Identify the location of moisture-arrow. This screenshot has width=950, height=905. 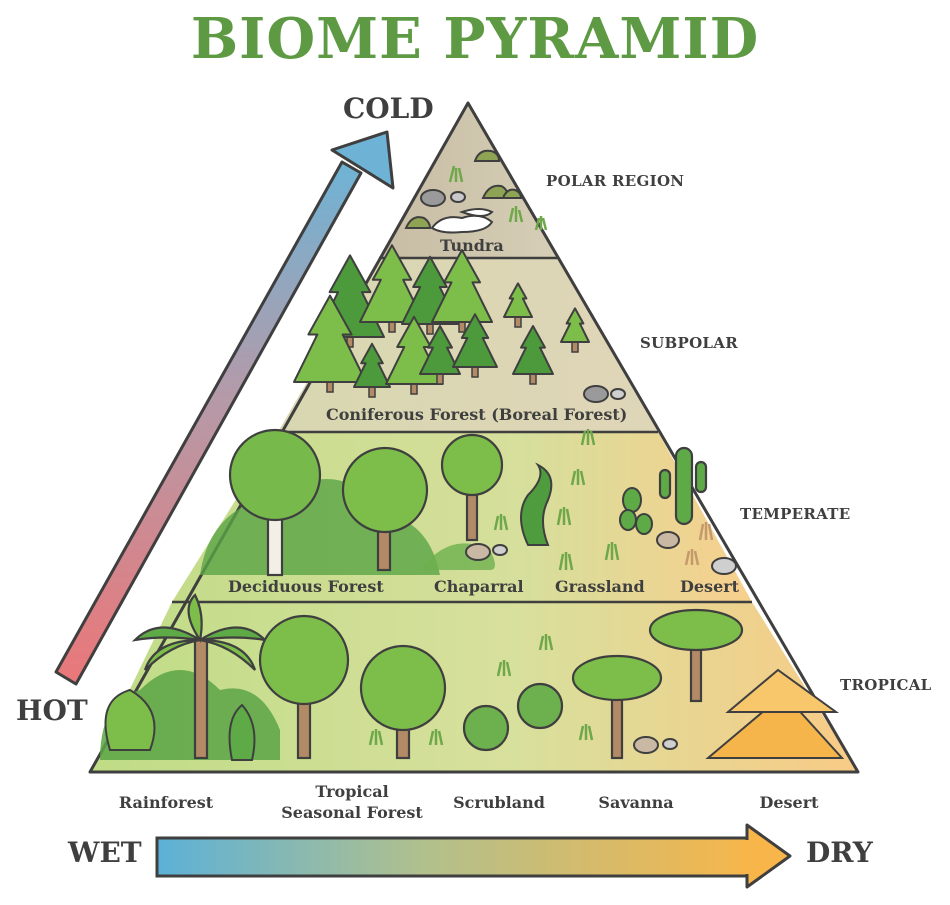
(473, 856).